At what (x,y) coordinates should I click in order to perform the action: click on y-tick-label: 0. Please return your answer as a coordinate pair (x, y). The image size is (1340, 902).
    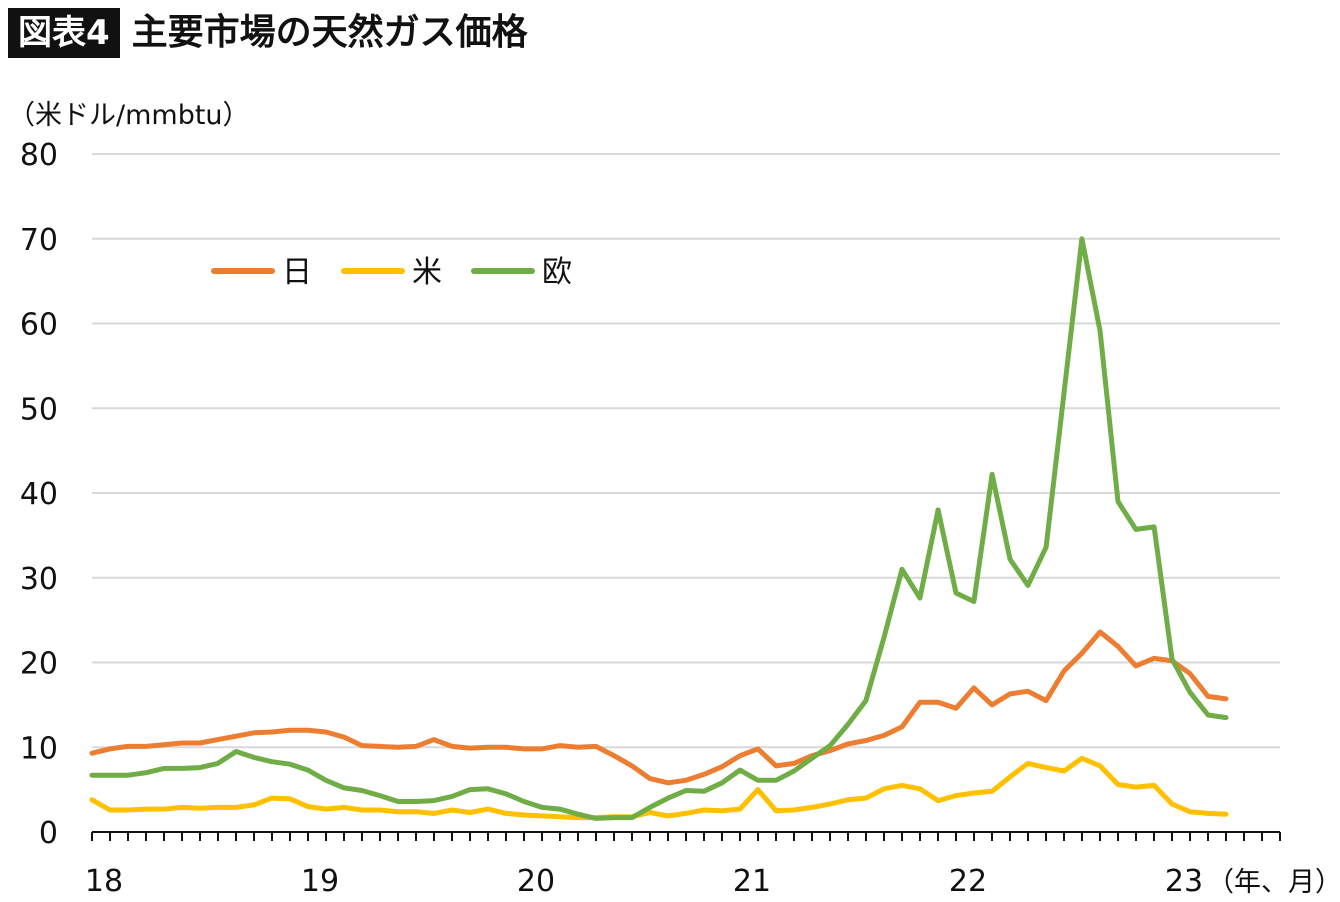
    Looking at the image, I should click on (48, 833).